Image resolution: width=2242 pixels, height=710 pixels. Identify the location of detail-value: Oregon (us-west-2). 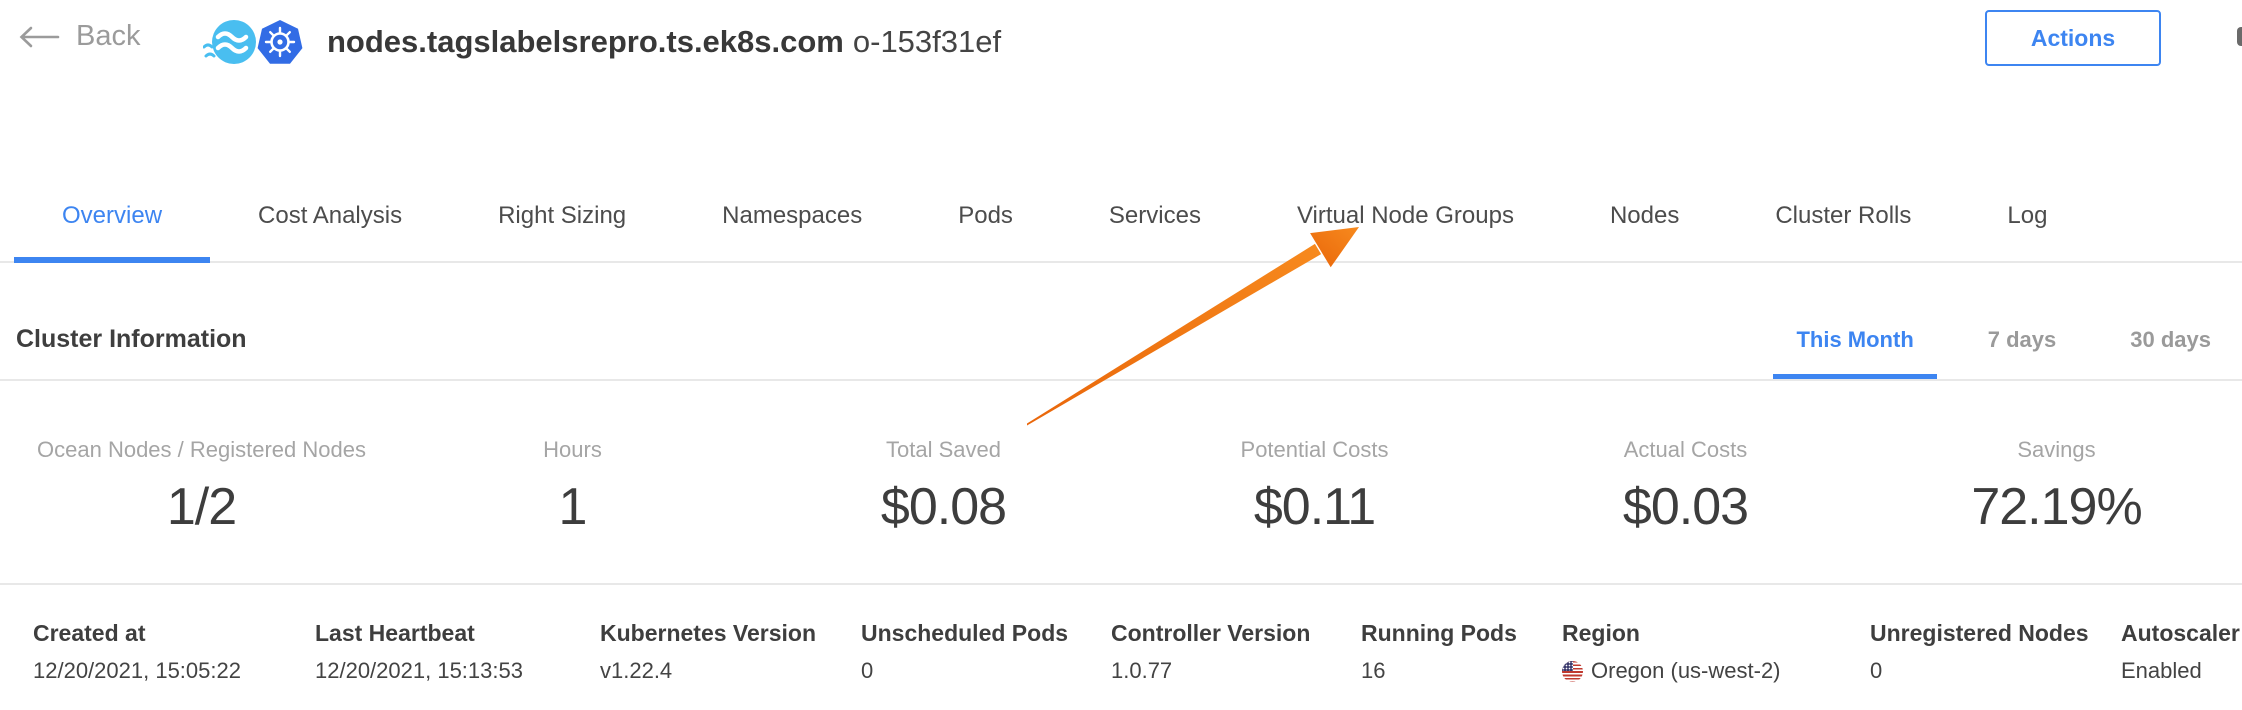
(1686, 670).